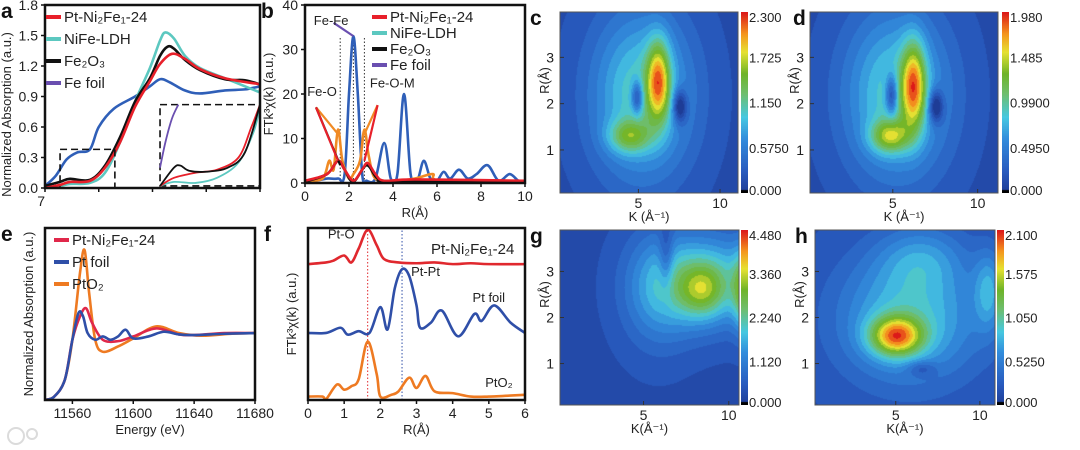  I want to click on legend-label: Fe foil, so click(84, 83).